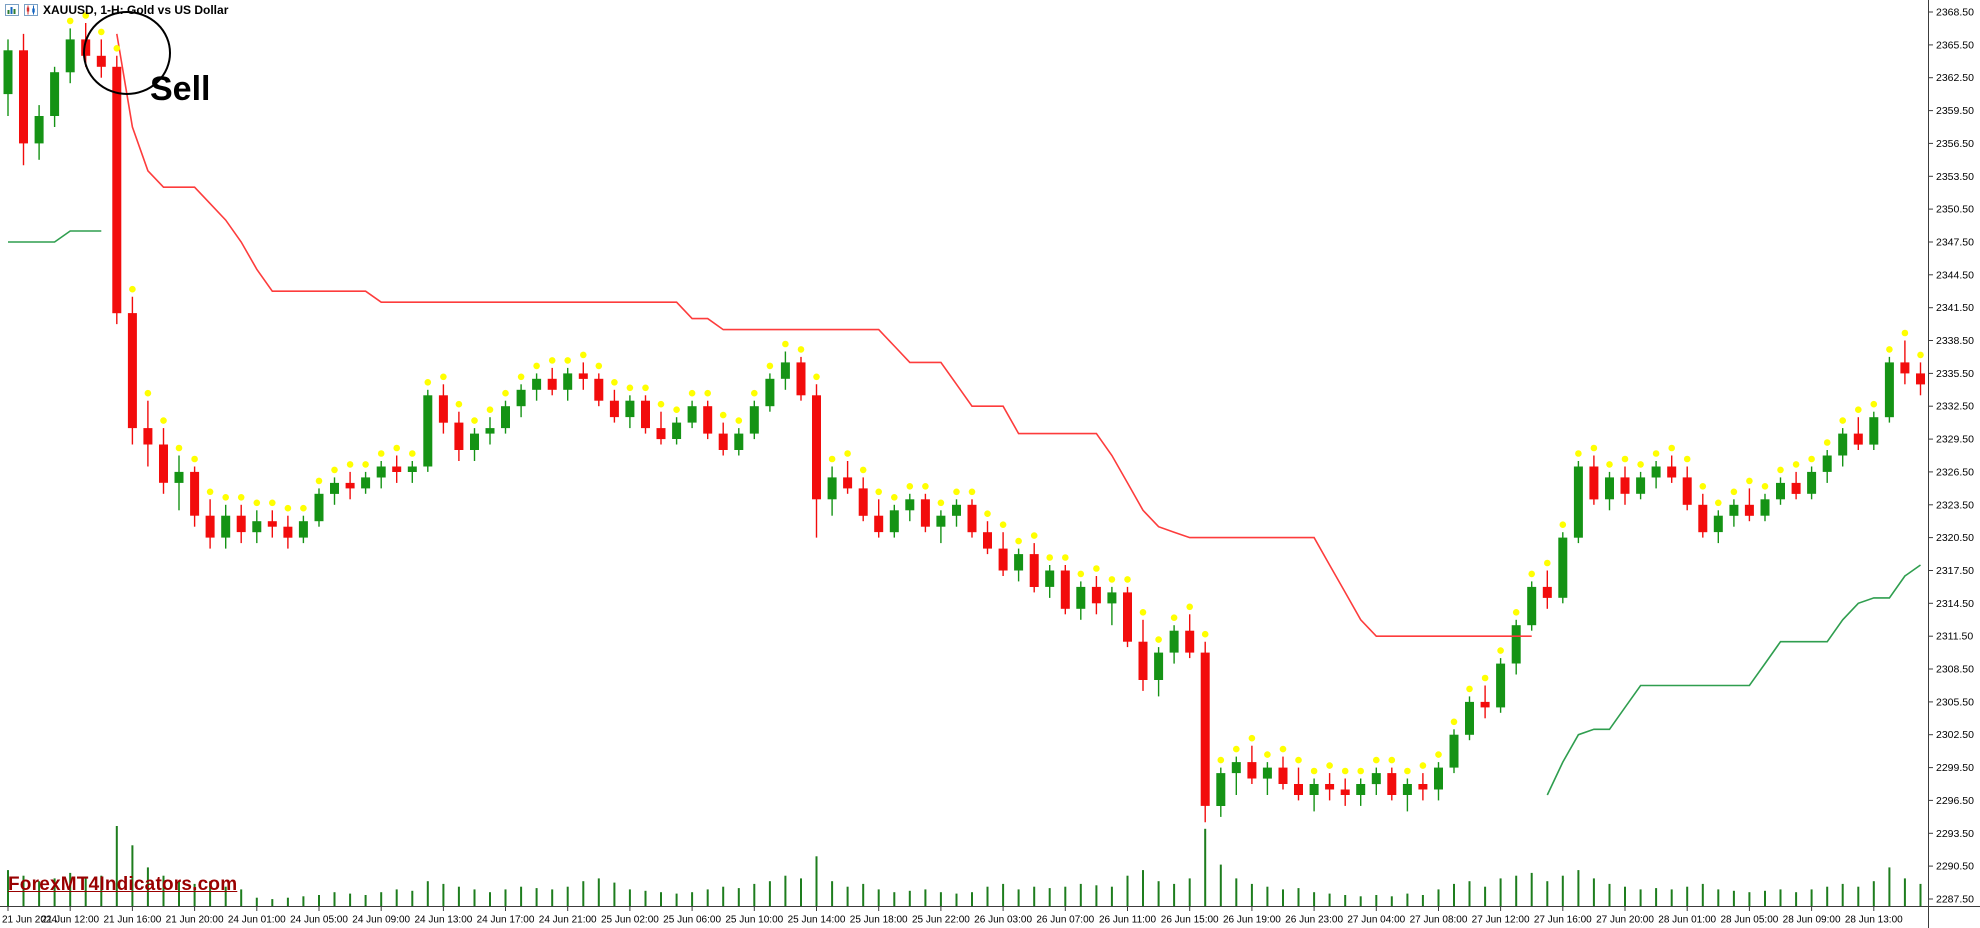  What do you see at coordinates (506, 920) in the screenshot?
I see `time-tick-label: 24 Jun 17:00` at bounding box center [506, 920].